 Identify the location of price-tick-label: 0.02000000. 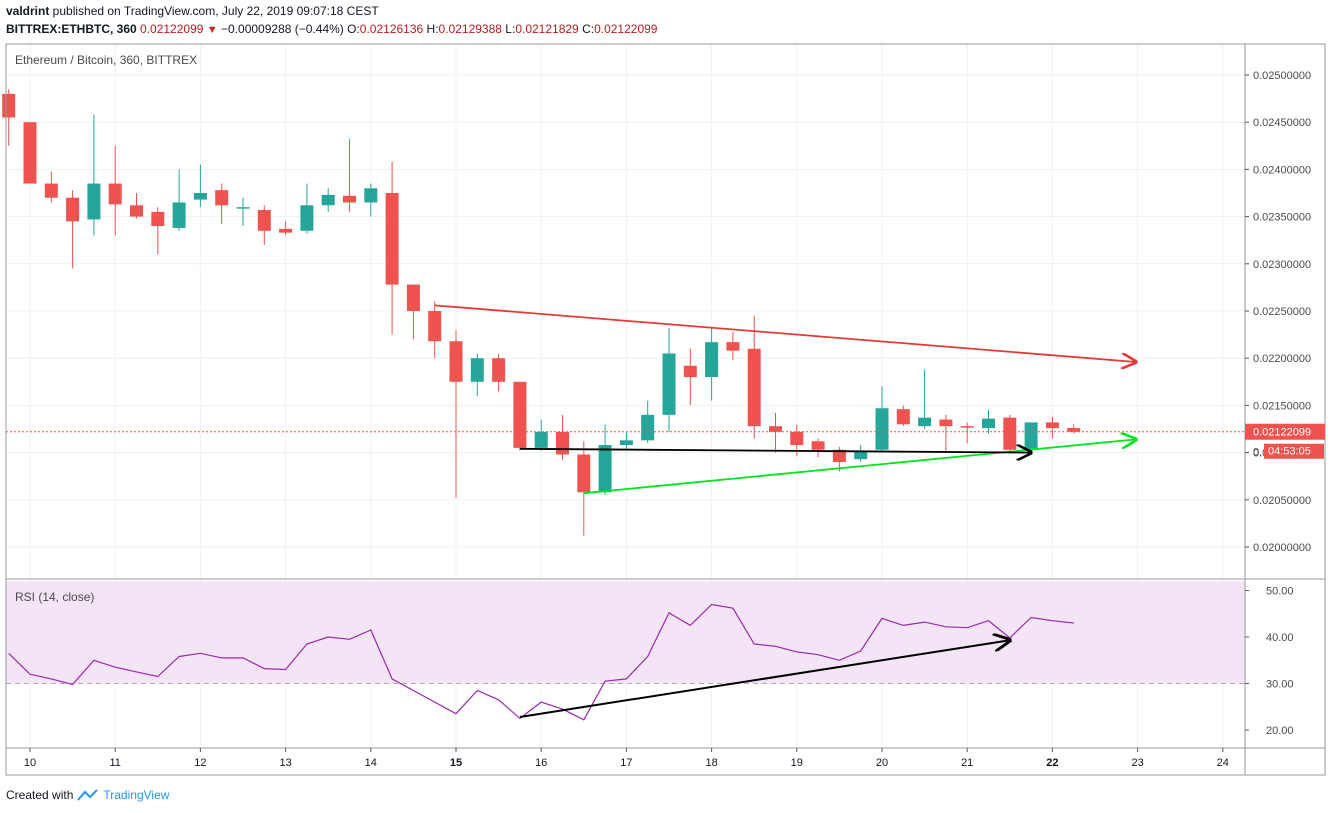
(1282, 548).